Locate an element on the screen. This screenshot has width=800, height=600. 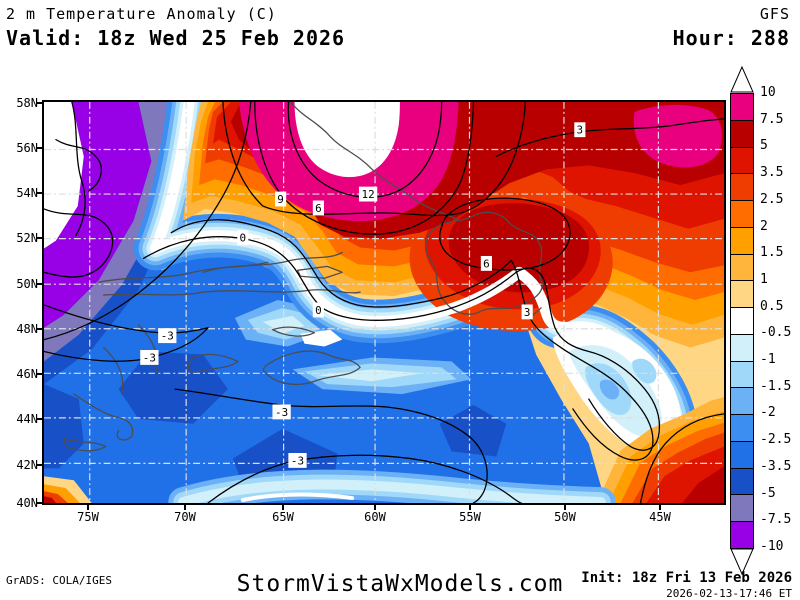
contour-label: 9 is located at coordinates (280, 199).